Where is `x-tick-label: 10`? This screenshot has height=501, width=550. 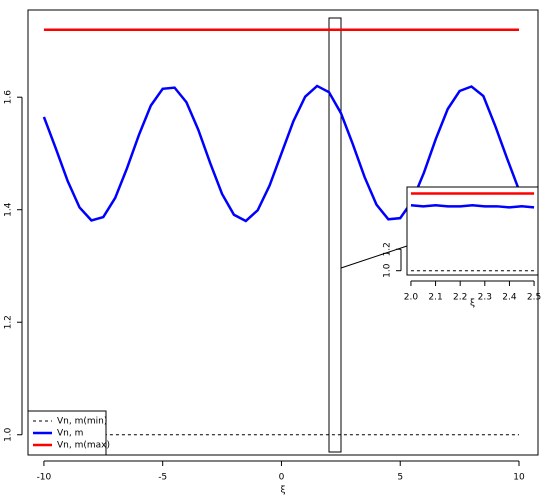
x-tick-label: 10 is located at coordinates (519, 478).